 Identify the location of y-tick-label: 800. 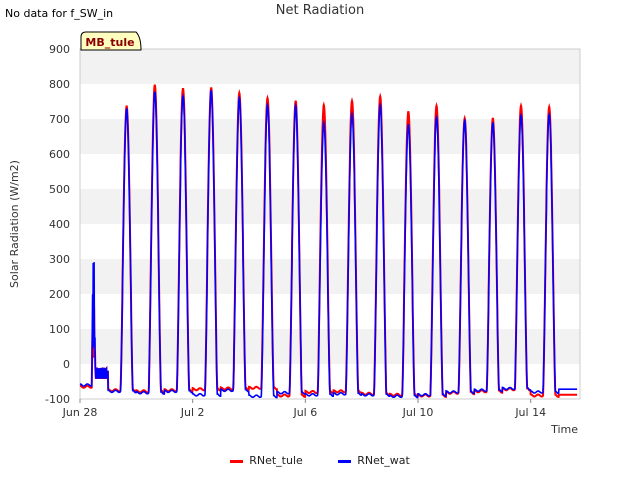
(59, 84).